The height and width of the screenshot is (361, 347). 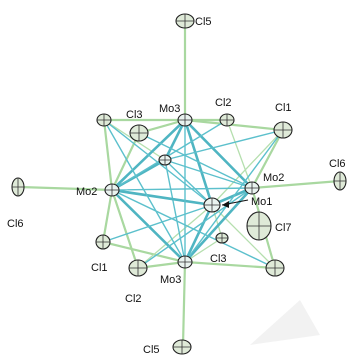 What do you see at coordinates (296, 184) in the screenshot?
I see `bond-mo2-cl6-right` at bounding box center [296, 184].